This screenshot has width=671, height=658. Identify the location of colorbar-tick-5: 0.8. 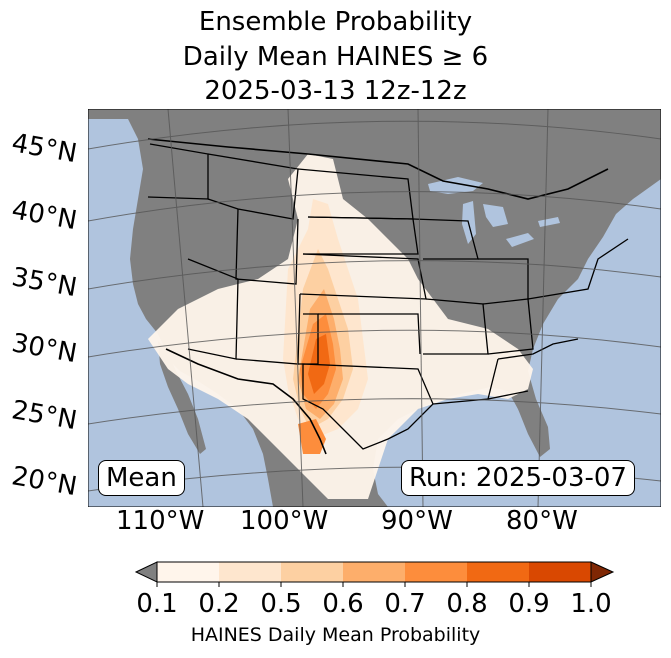
(467, 604).